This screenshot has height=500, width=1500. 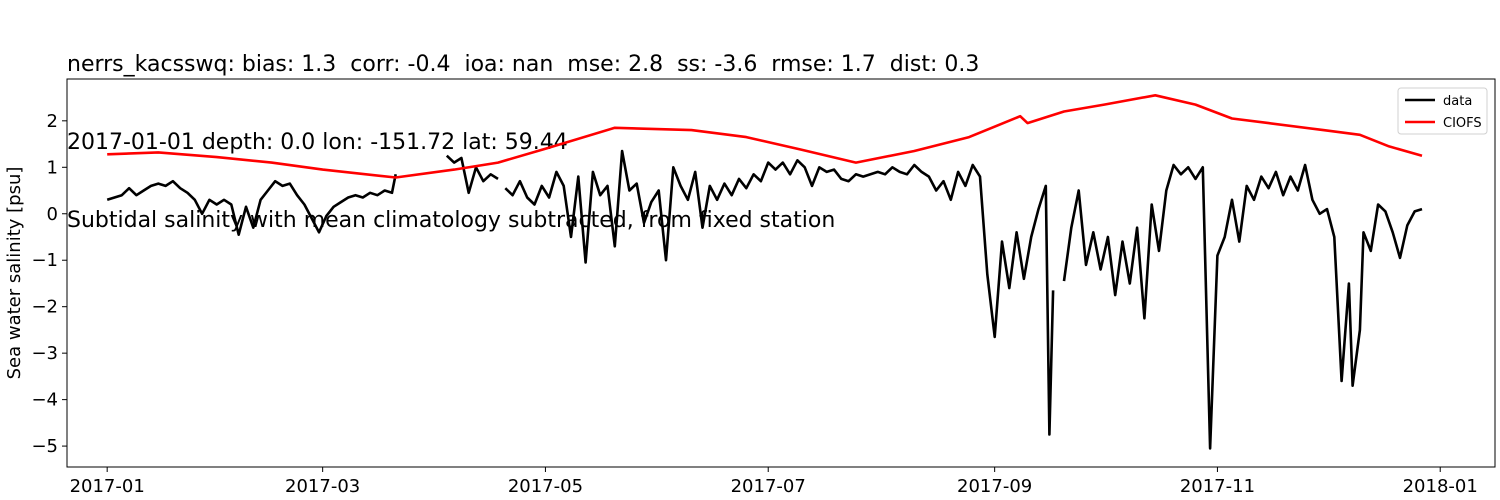 What do you see at coordinates (1462, 123) in the screenshot?
I see `legend-label-ciofs: CIOFS` at bounding box center [1462, 123].